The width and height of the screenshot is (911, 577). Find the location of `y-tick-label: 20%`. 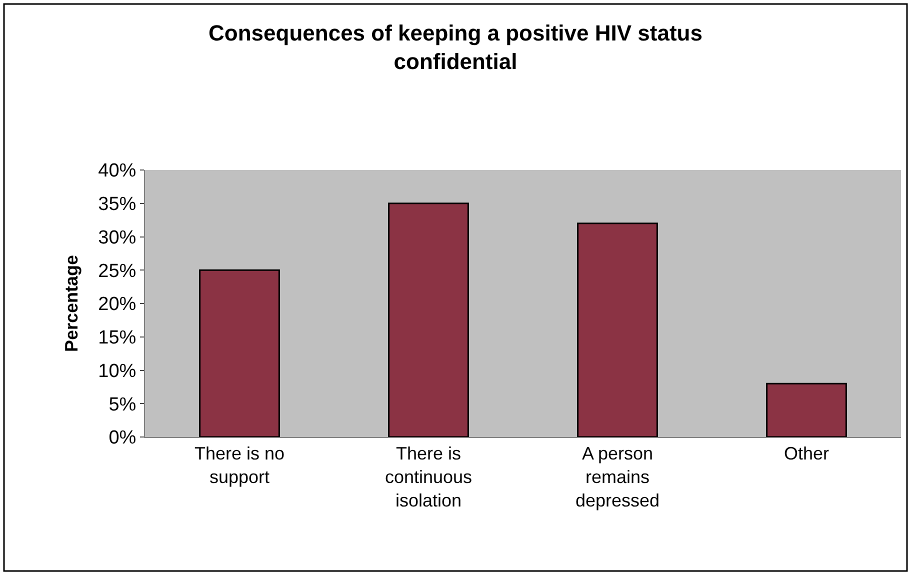

y-tick-label: 20% is located at coordinates (117, 305).